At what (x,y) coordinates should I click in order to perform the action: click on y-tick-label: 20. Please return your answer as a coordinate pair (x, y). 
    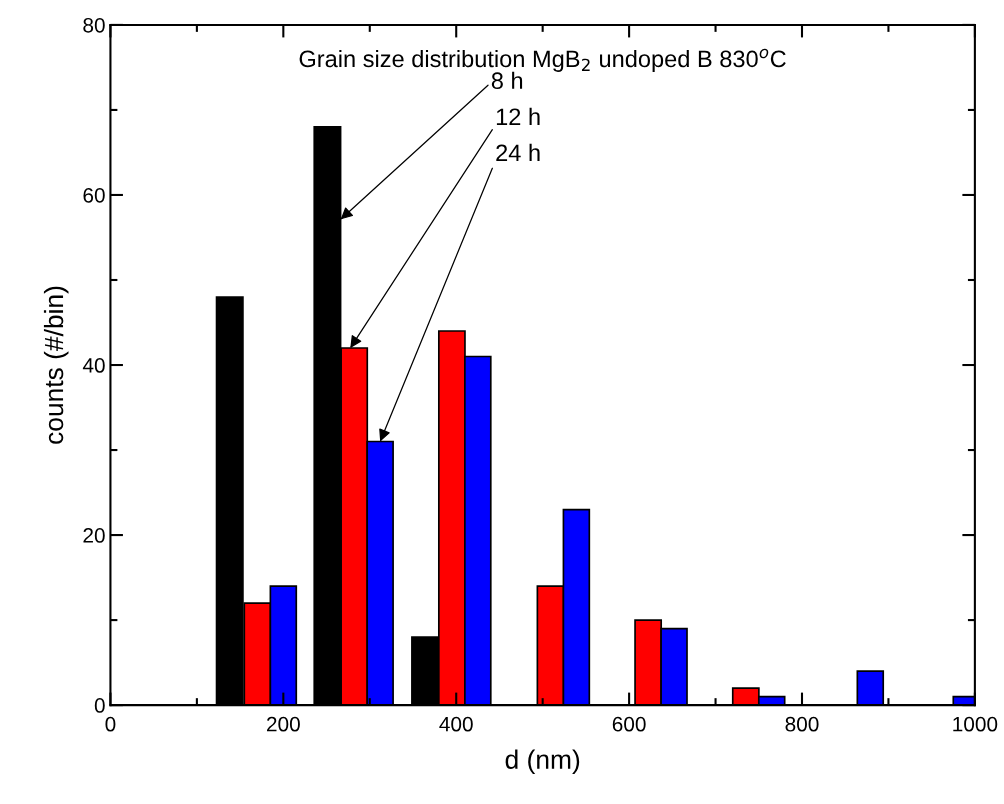
    Looking at the image, I should click on (94, 535).